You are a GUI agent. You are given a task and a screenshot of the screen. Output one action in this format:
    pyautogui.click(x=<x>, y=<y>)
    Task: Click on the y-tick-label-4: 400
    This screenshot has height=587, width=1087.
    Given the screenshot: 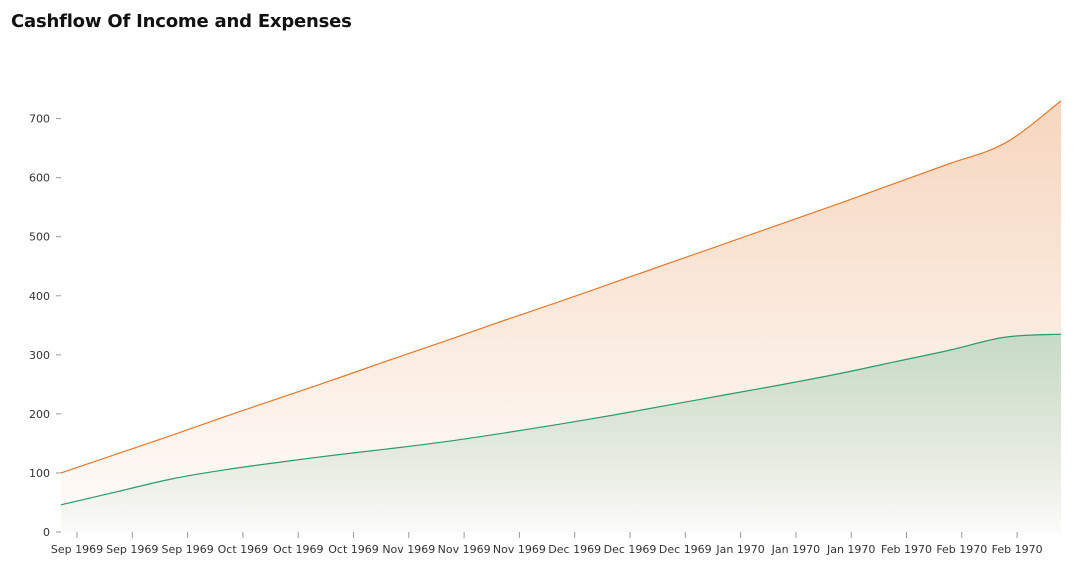 What is the action you would take?
    pyautogui.click(x=39, y=296)
    